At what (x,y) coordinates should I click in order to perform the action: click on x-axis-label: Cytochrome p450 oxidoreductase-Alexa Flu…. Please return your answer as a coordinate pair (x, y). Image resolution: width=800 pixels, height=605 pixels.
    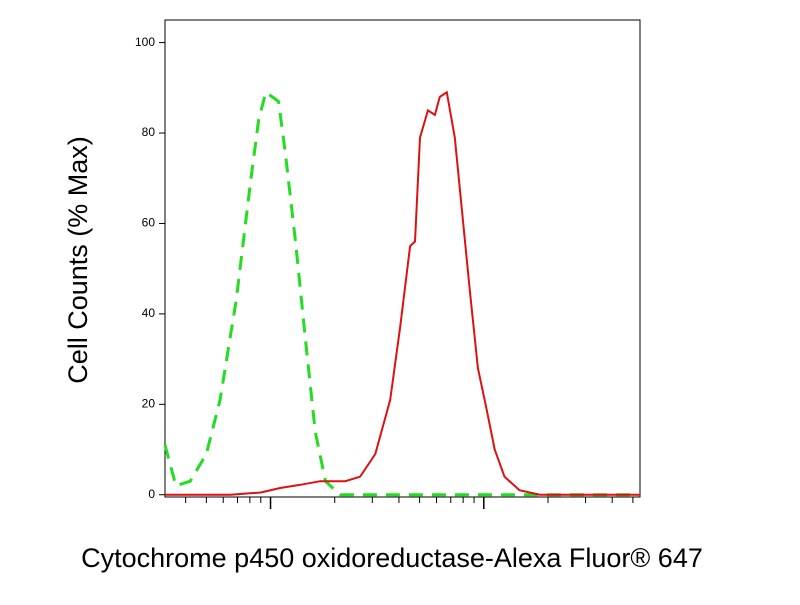
    Looking at the image, I should click on (392, 558).